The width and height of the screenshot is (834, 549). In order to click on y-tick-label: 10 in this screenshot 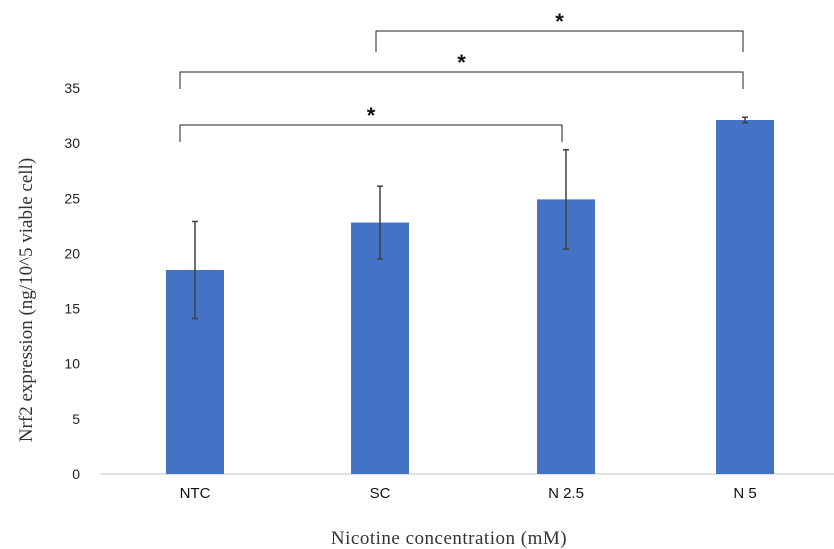, I will do `click(72, 364)`.